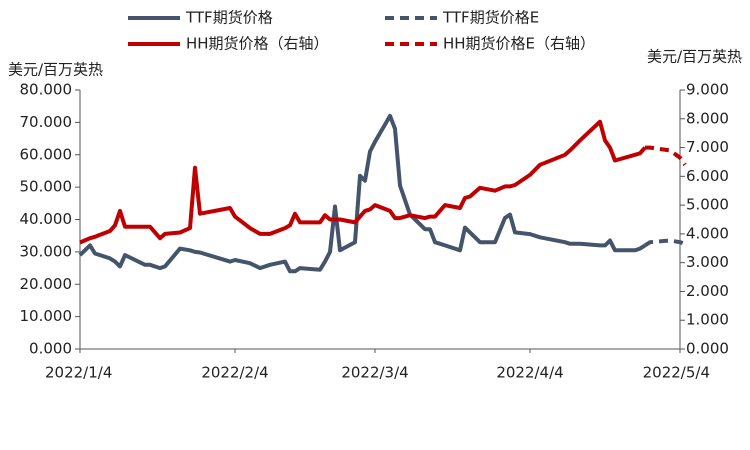  What do you see at coordinates (234, 373) in the screenshot?
I see `x-tick-label: 2022/2/4` at bounding box center [234, 373].